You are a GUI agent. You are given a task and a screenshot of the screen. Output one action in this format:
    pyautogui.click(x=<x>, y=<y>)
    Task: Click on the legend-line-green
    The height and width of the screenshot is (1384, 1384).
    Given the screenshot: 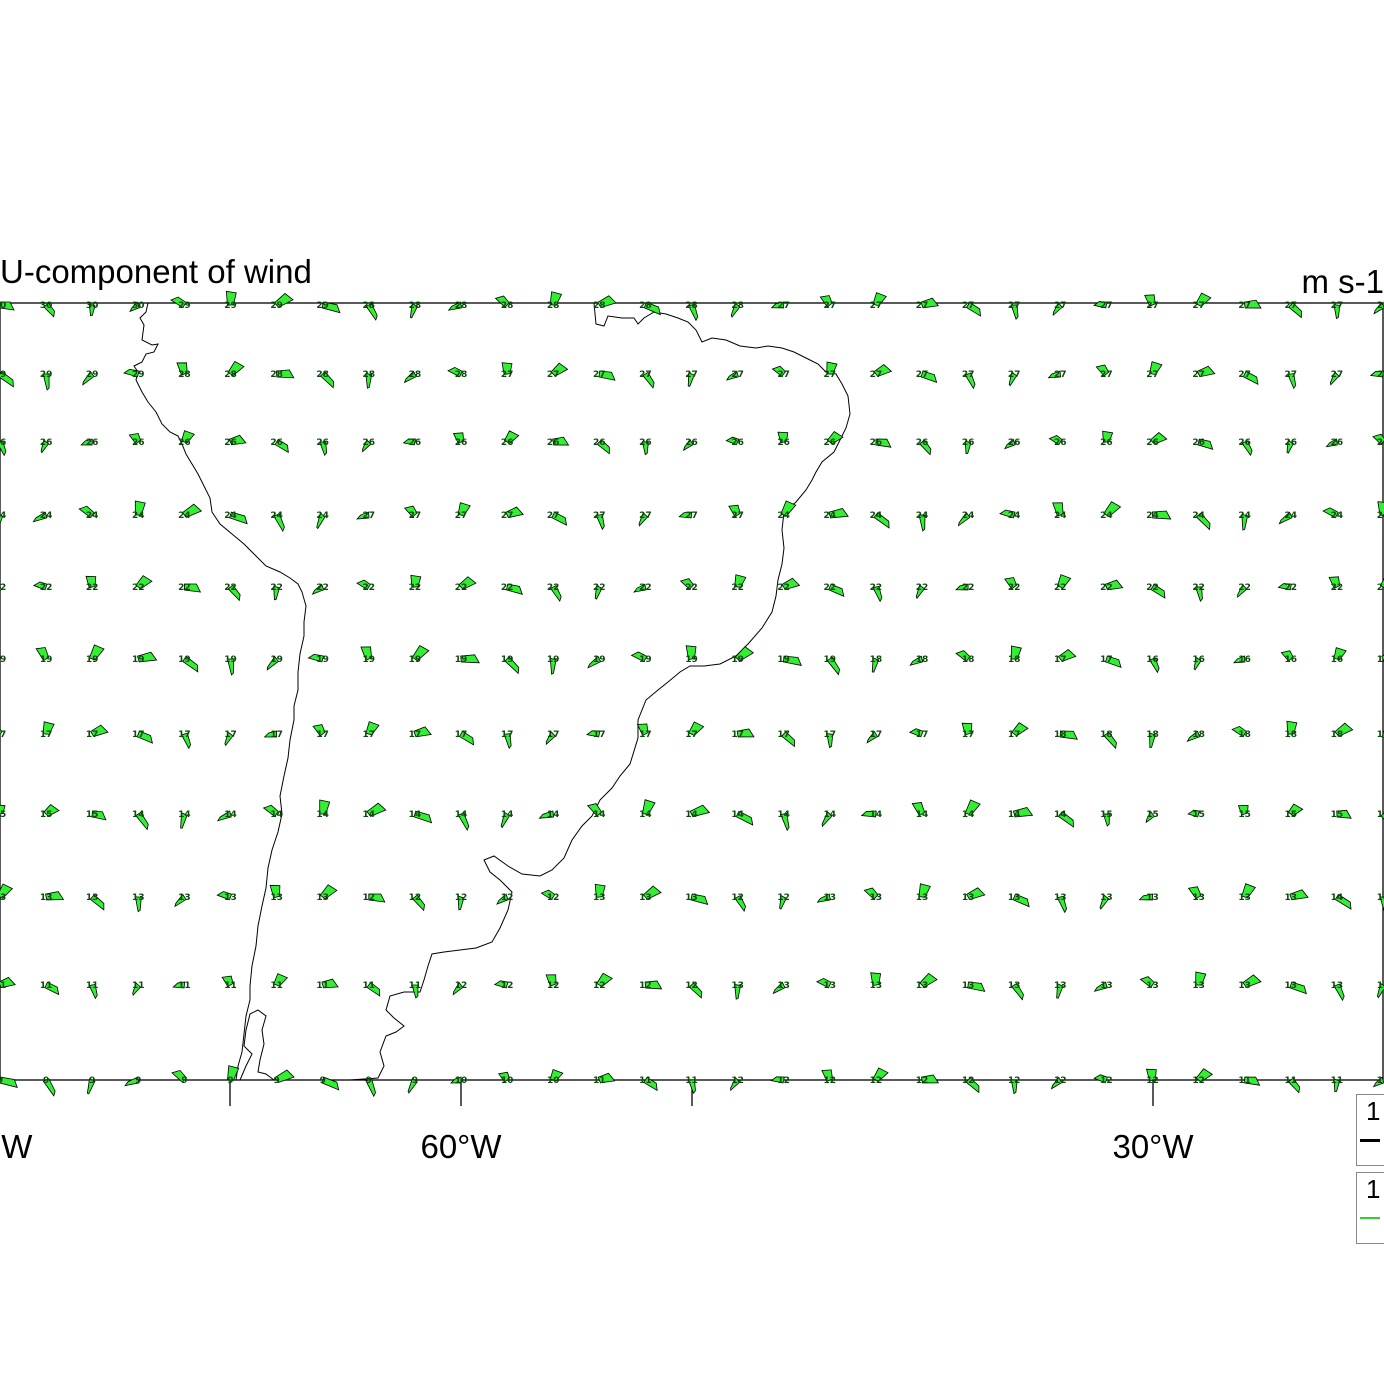 What is the action you would take?
    pyautogui.click(x=1370, y=1218)
    